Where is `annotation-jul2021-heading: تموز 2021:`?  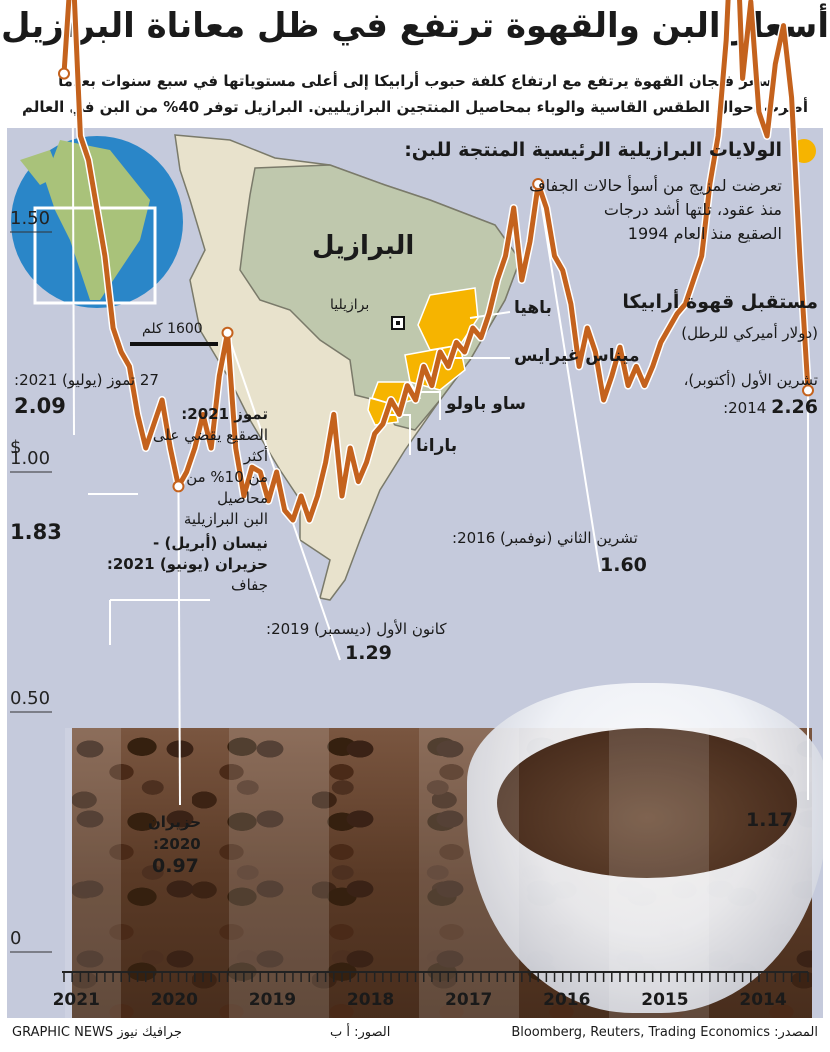 annotation-jul2021-heading: تموز 2021: is located at coordinates (224, 414).